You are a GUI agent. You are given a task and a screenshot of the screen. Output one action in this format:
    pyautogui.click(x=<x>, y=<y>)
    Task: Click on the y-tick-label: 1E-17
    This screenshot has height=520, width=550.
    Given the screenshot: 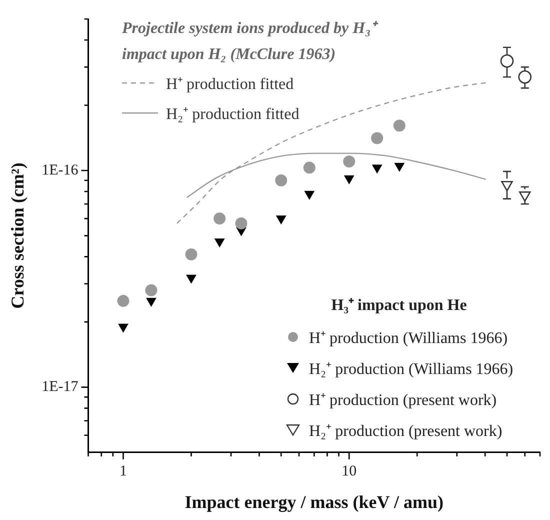 What is the action you would take?
    pyautogui.click(x=60, y=387)
    